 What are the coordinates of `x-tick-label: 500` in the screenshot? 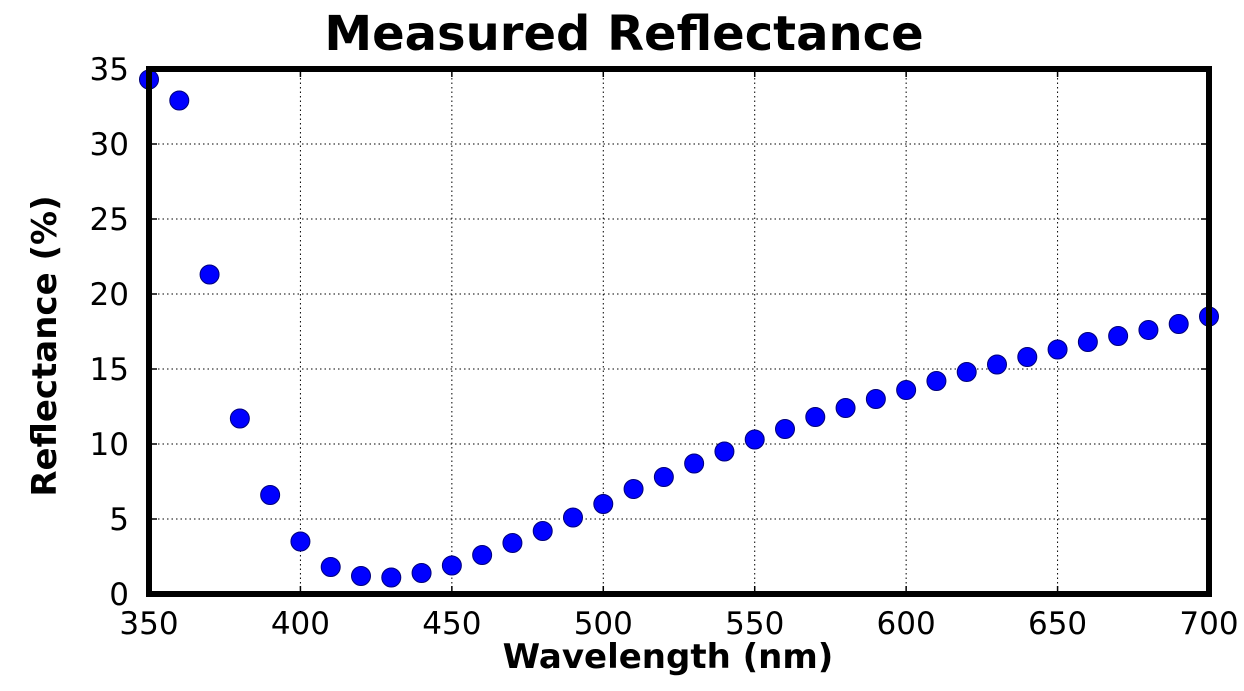 It's located at (603, 624).